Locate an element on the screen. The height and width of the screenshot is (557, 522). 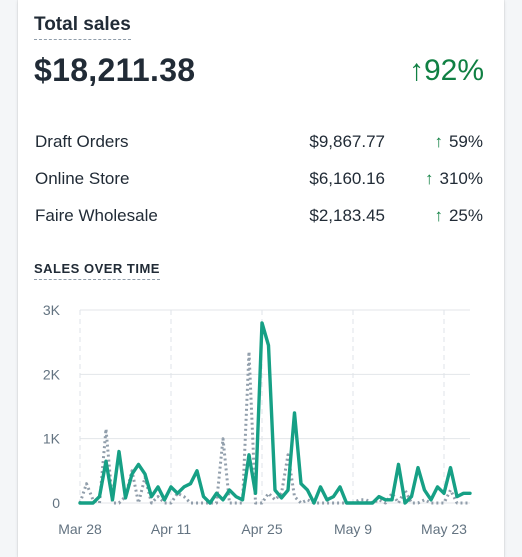
y-tick-label: 0 is located at coordinates (56, 503).